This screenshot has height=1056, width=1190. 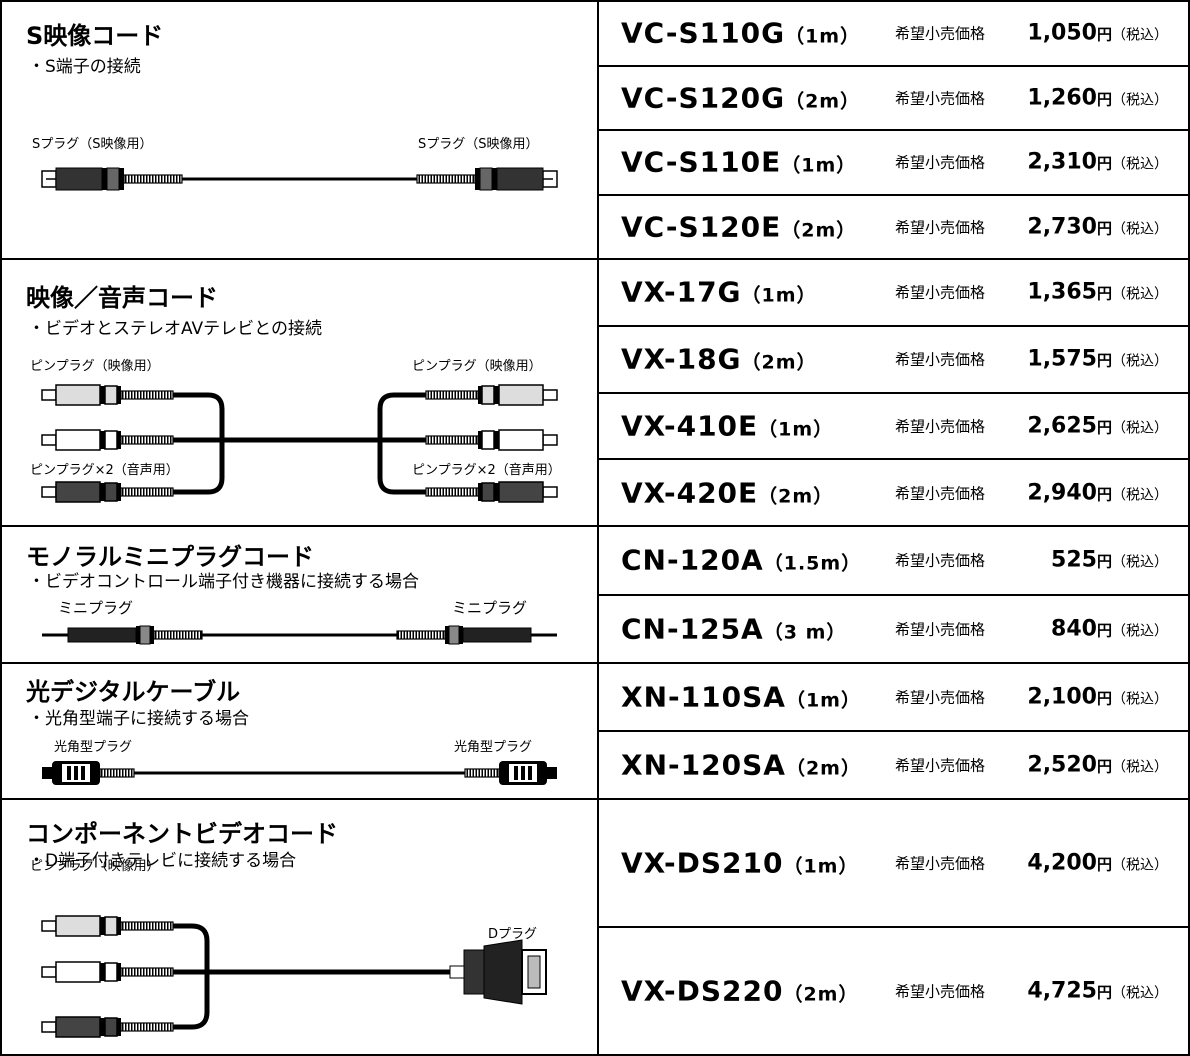 I want to click on model-name: VX-18G, so click(x=681, y=359).